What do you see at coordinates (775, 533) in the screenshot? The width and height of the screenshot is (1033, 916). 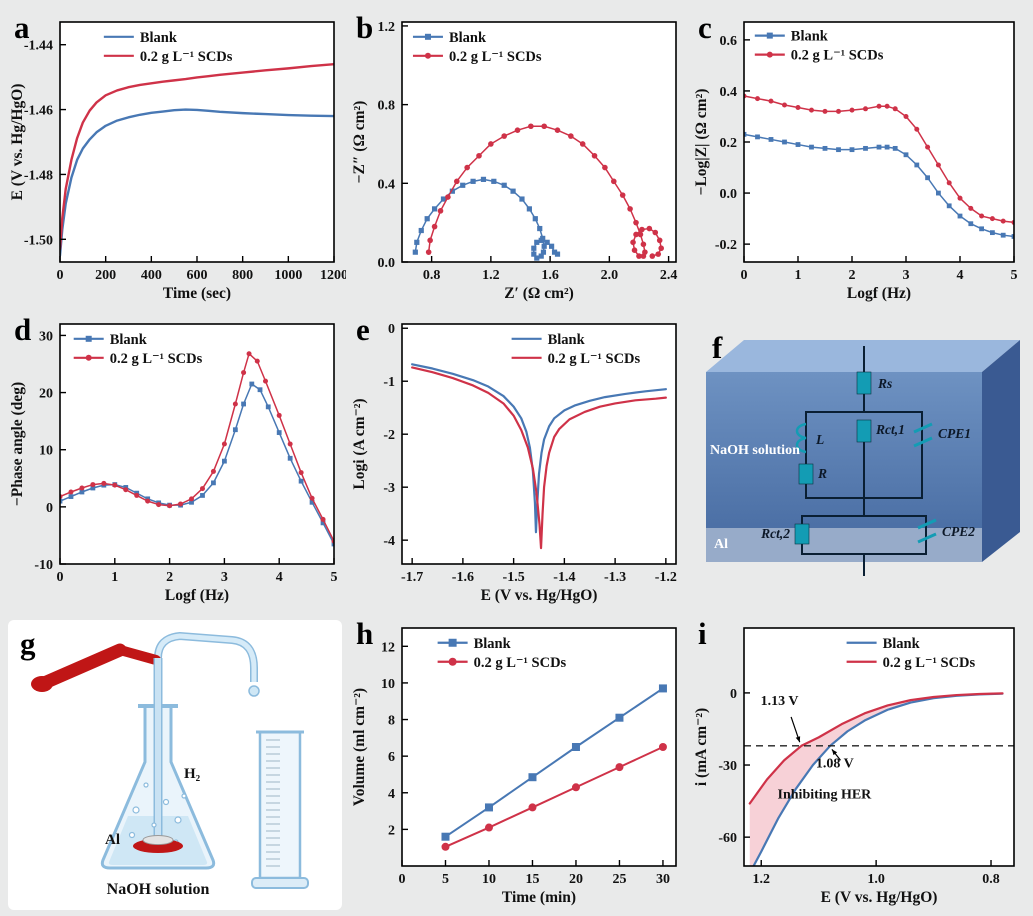 I see `rct2-label: Rct,2` at bounding box center [775, 533].